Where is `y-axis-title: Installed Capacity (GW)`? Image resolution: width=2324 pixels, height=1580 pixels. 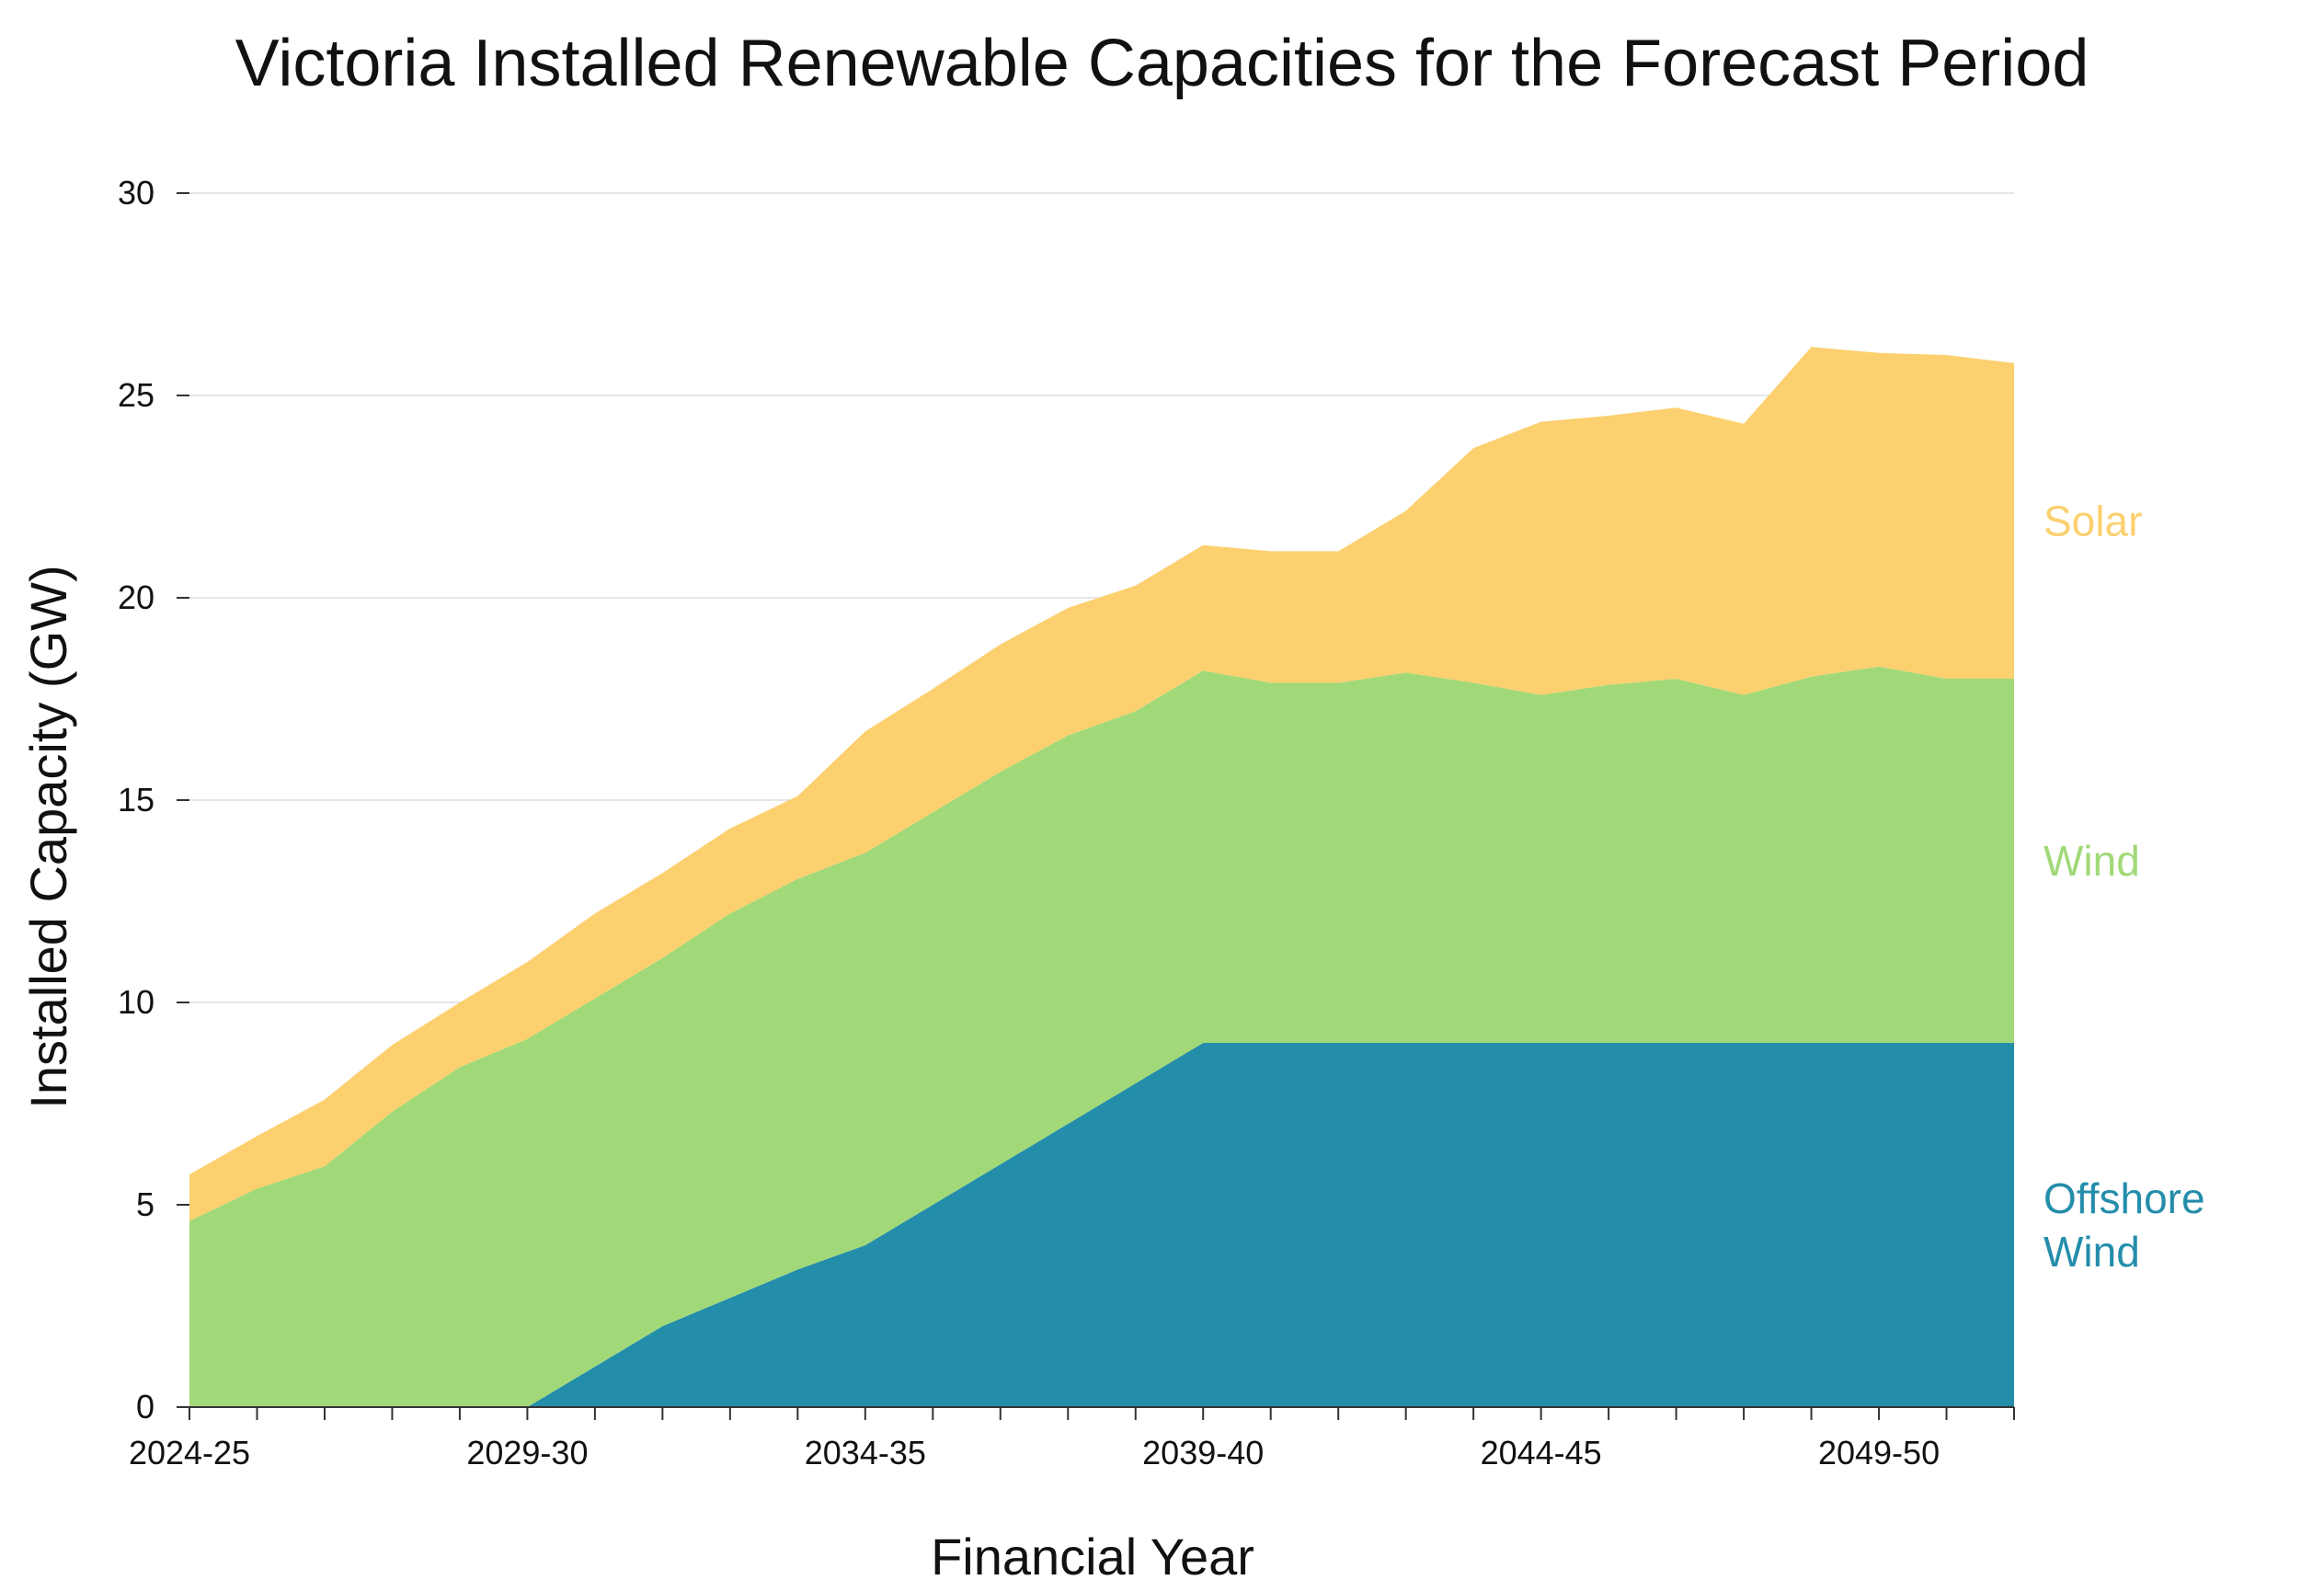
y-axis-title: Installed Capacity (GW) is located at coordinates (48, 836).